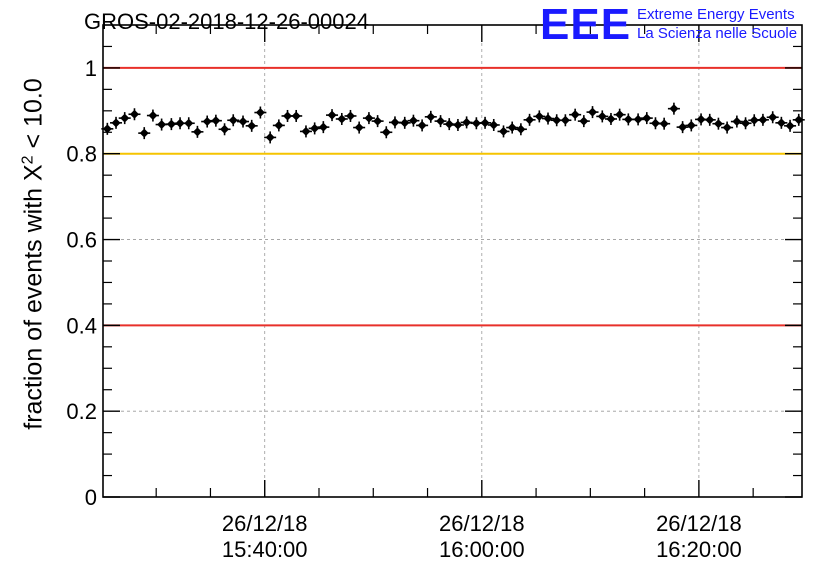  What do you see at coordinates (33, 173) in the screenshot?
I see `y-axis-label-symbol: X` at bounding box center [33, 173].